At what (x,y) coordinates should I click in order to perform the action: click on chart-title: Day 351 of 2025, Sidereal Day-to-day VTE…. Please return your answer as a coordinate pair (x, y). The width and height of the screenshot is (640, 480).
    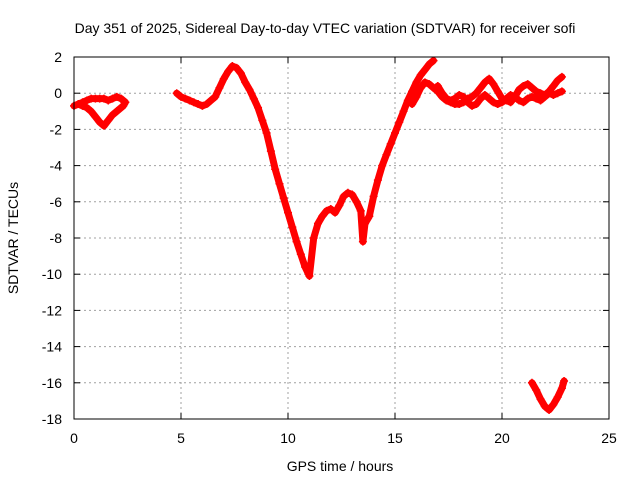
    Looking at the image, I should click on (325, 28).